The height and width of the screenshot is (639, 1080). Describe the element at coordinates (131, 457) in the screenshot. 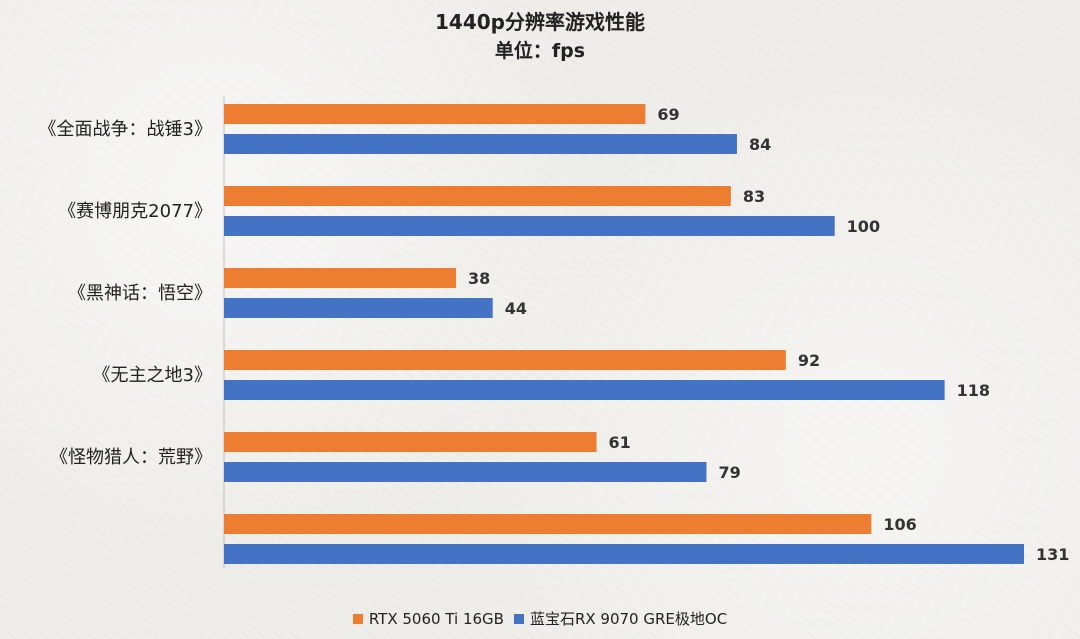

I see `category-label: 《怪物猎人：荒野》` at that location.